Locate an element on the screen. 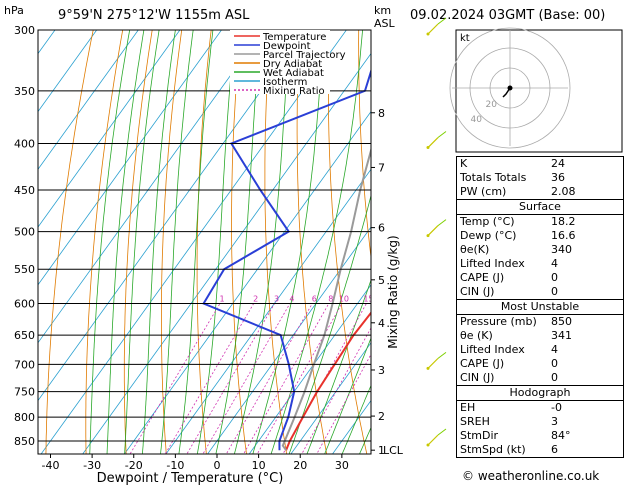  surface-index-row: CIN (J) 0 is located at coordinates (540, 292).